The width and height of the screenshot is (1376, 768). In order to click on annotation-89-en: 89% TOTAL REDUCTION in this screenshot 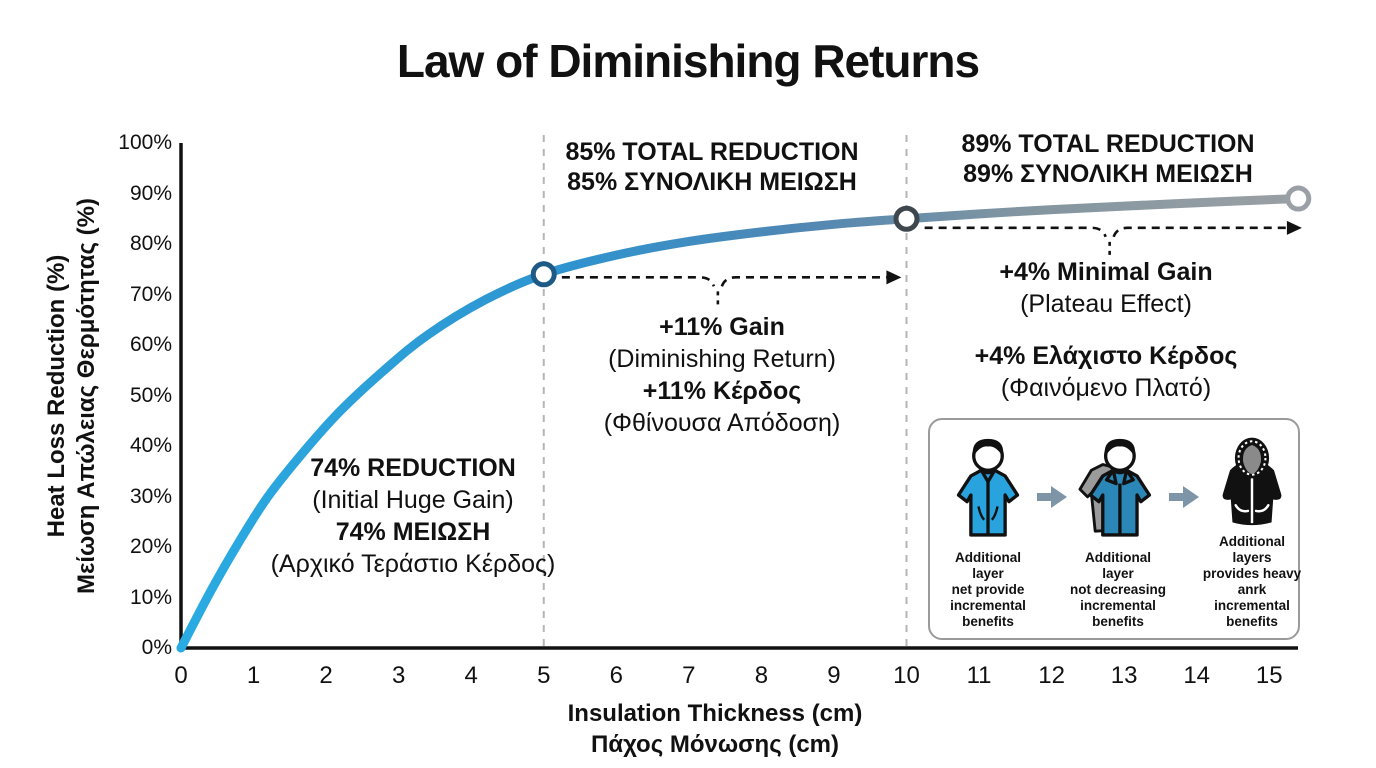, I will do `click(1108, 144)`.